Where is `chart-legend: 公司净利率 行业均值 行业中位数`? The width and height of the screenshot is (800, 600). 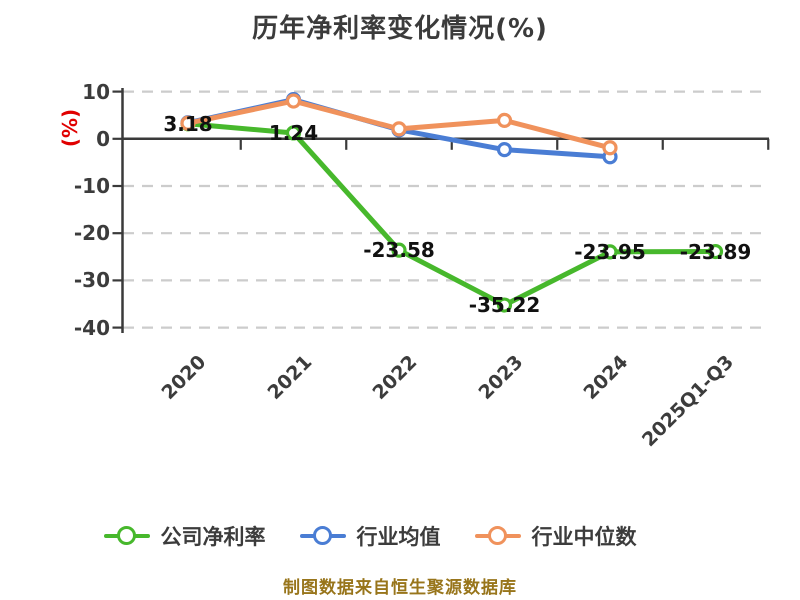 chart-legend: 公司净利率 行业均值 行业中位数 is located at coordinates (385, 536).